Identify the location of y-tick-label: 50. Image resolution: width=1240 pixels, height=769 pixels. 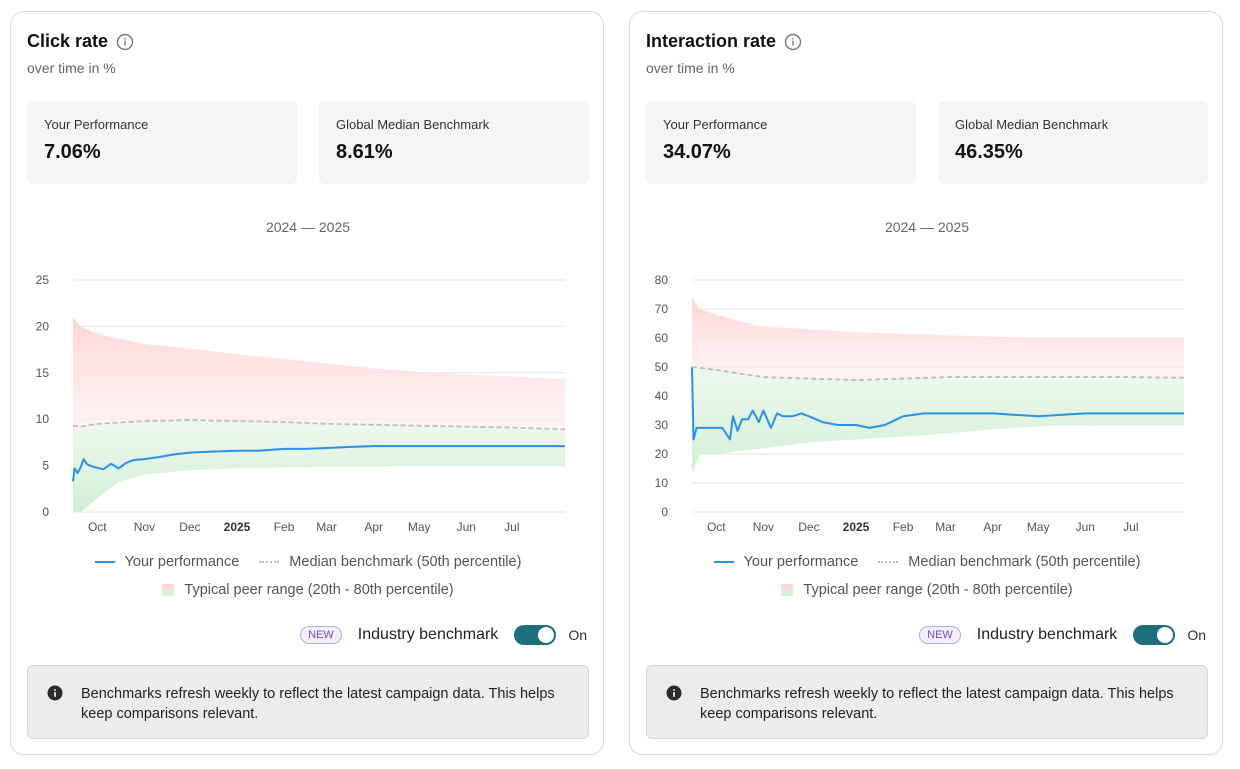
(662, 367).